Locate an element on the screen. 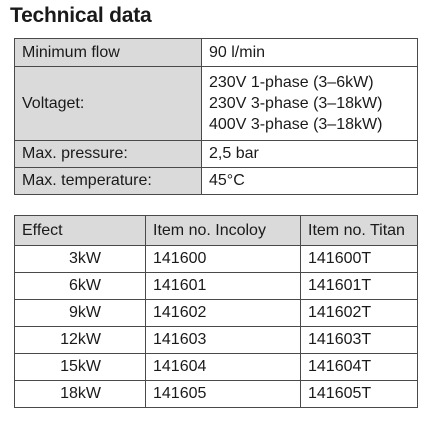 The height and width of the screenshot is (424, 431). spec-row-temperature: Max. temperature: 45°C is located at coordinates (216, 181).